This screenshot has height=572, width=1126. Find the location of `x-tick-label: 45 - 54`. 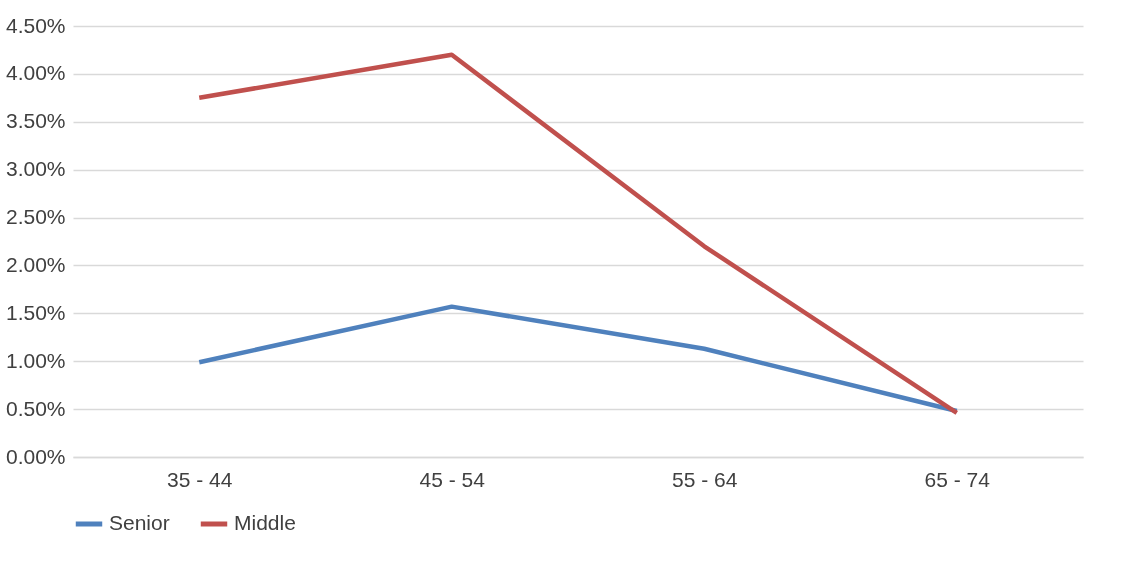

x-tick-label: 45 - 54 is located at coordinates (452, 479).